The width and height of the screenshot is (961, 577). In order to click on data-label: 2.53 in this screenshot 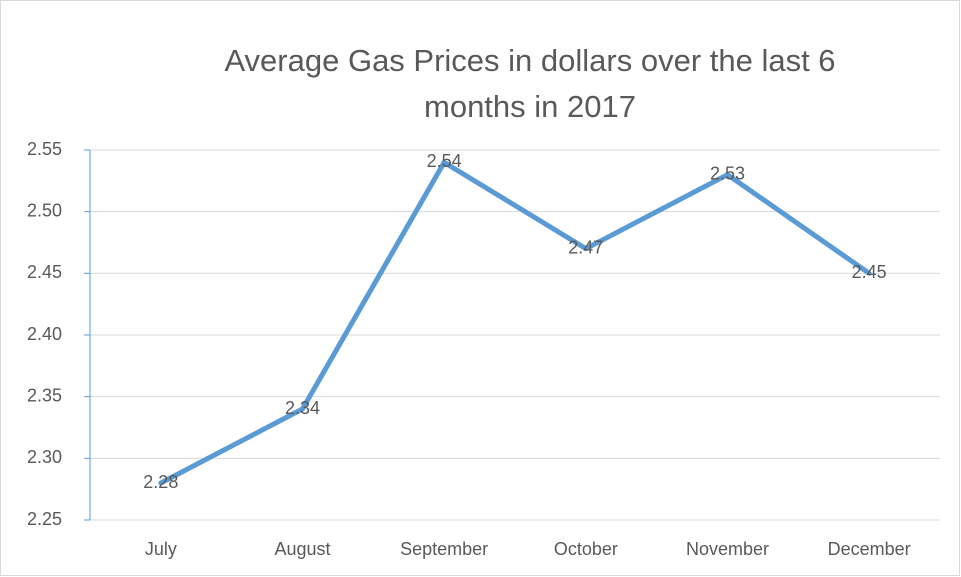, I will do `click(727, 173)`.